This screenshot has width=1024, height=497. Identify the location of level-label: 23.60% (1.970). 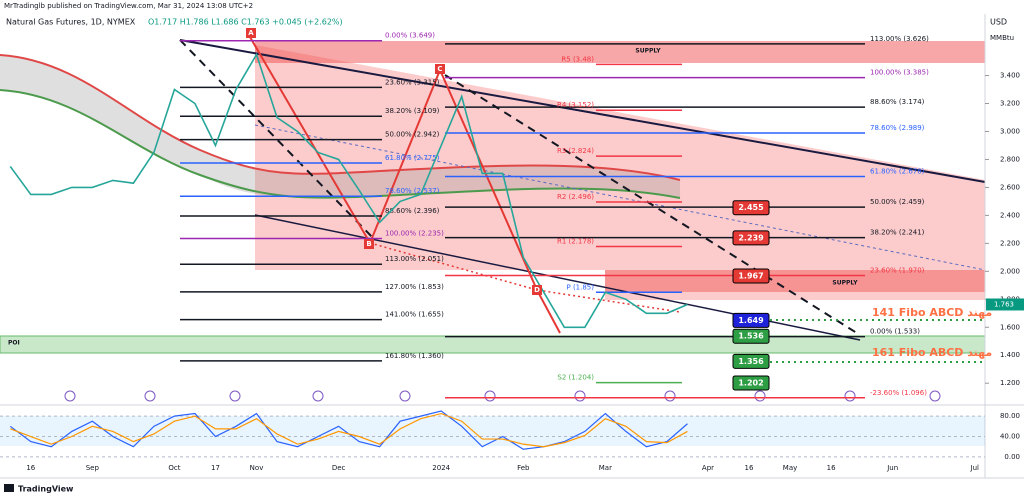
(897, 271).